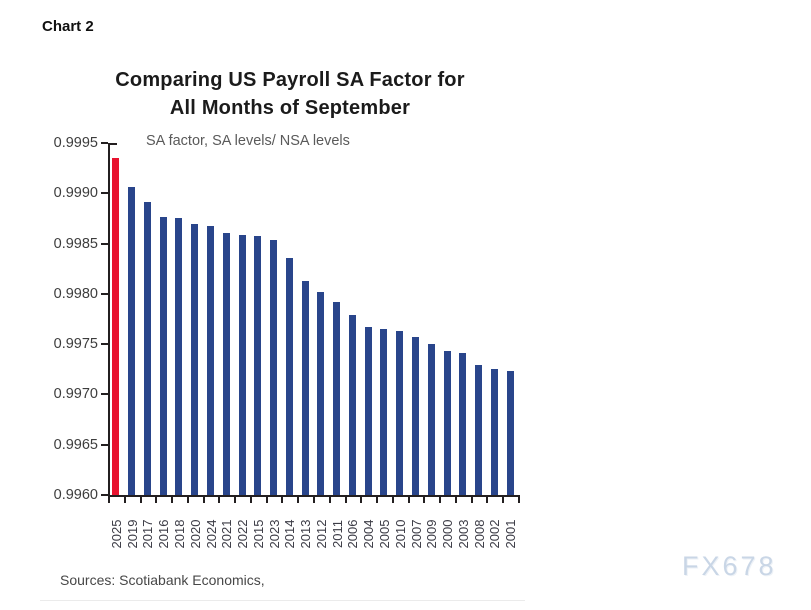  What do you see at coordinates (274, 367) in the screenshot?
I see `bar-2023` at bounding box center [274, 367].